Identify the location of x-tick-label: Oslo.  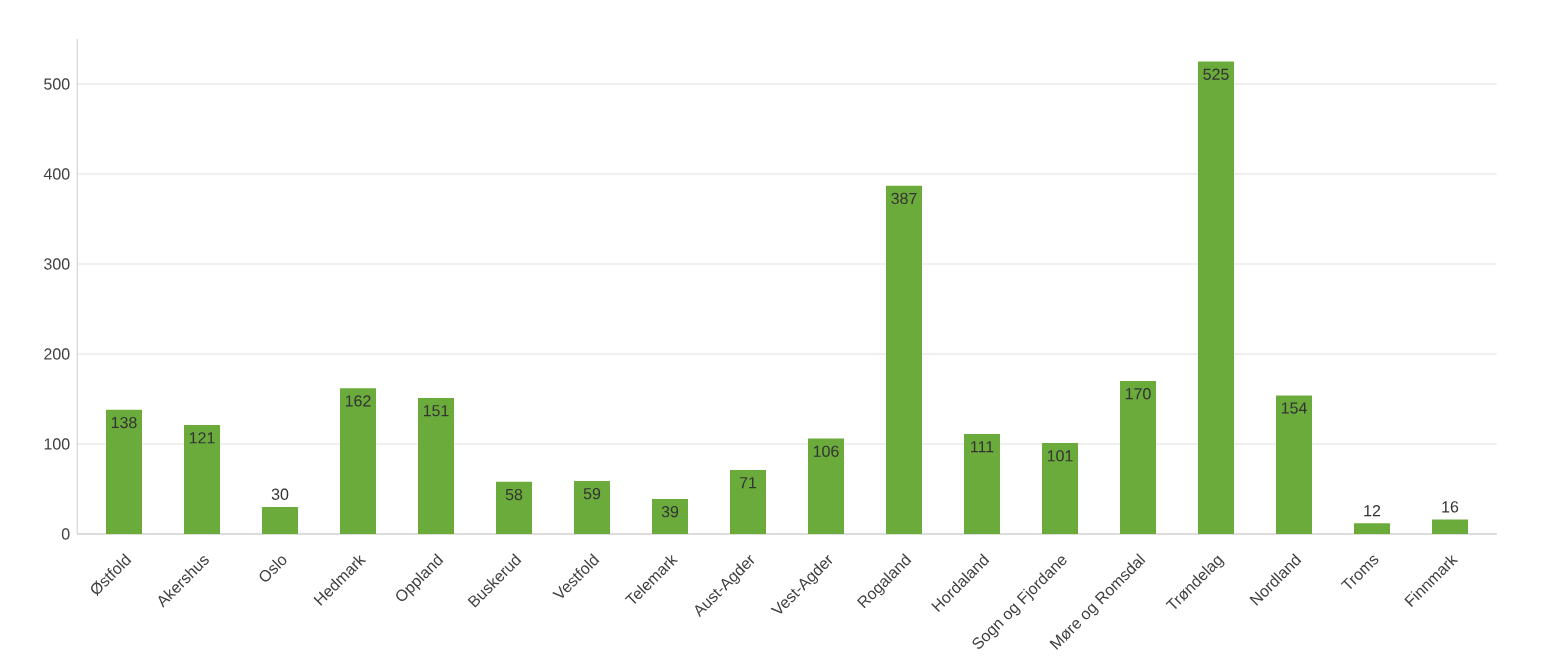
(273, 569).